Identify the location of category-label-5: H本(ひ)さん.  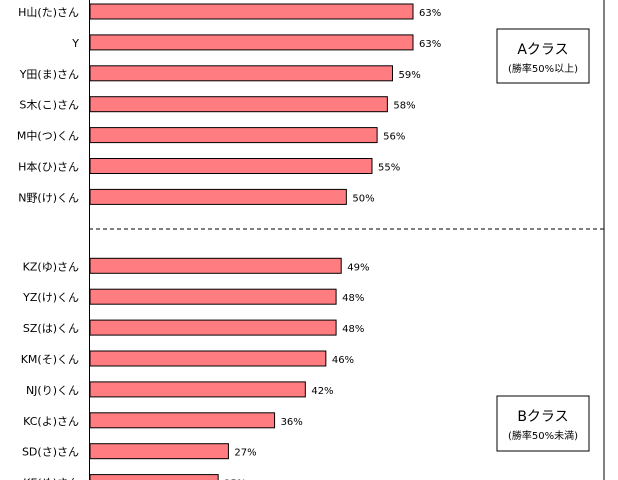
(48, 167).